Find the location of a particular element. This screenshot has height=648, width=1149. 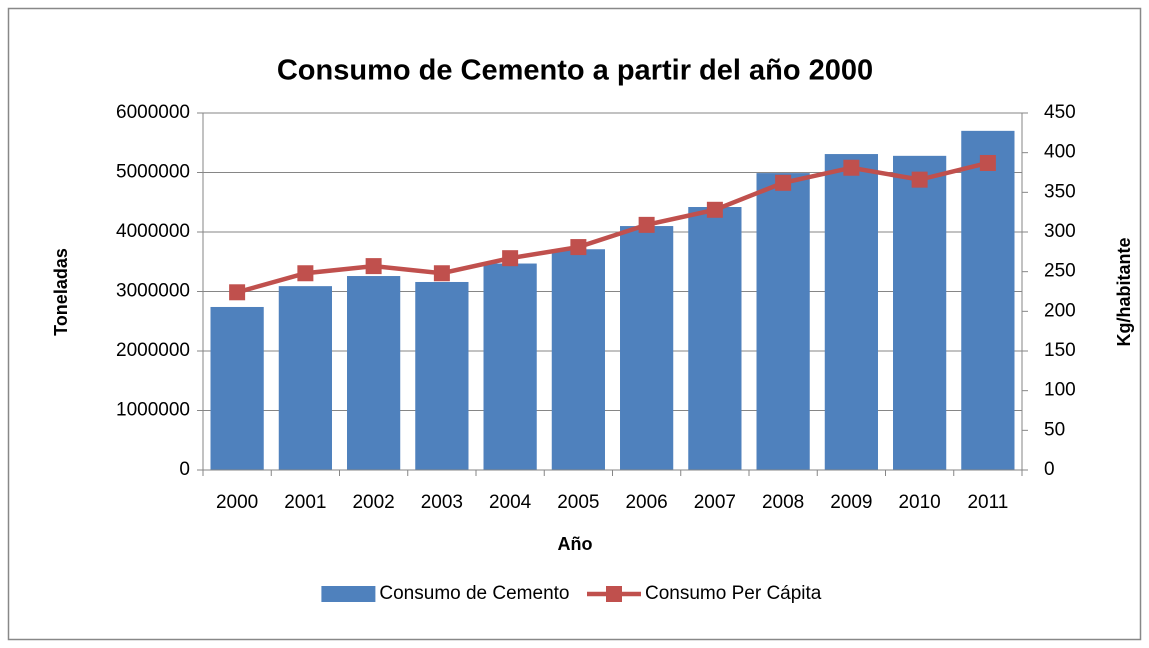

x-tick-label: 2006 is located at coordinates (646, 502).